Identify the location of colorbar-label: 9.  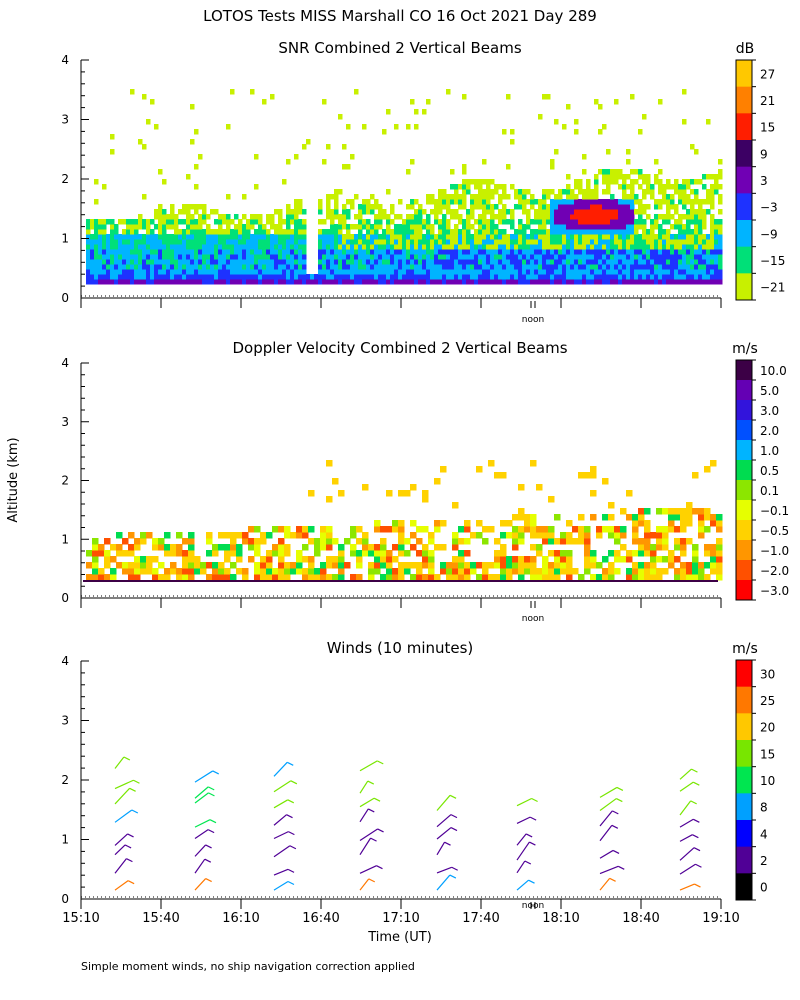
(764, 154).